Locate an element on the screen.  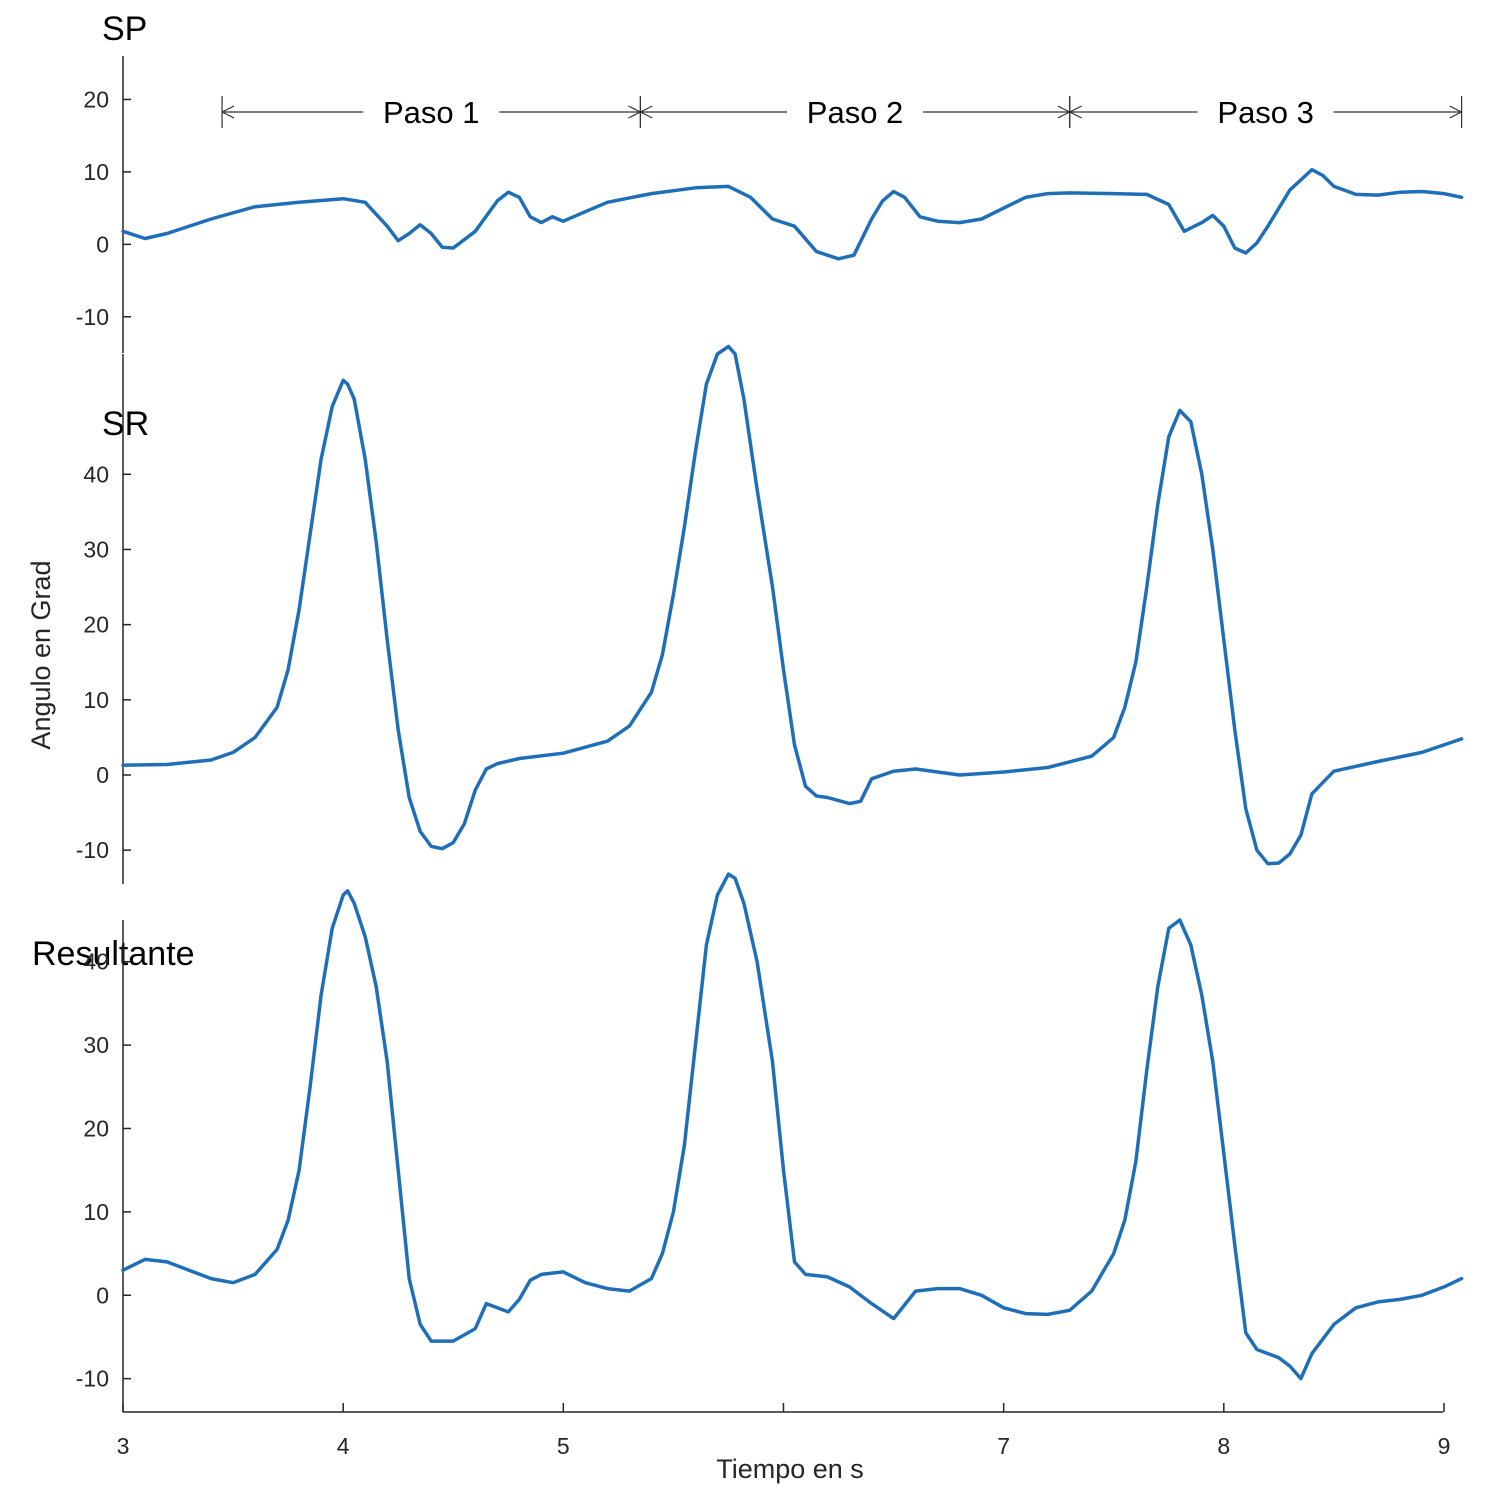
x-tick-label: 3 is located at coordinates (123, 1446).